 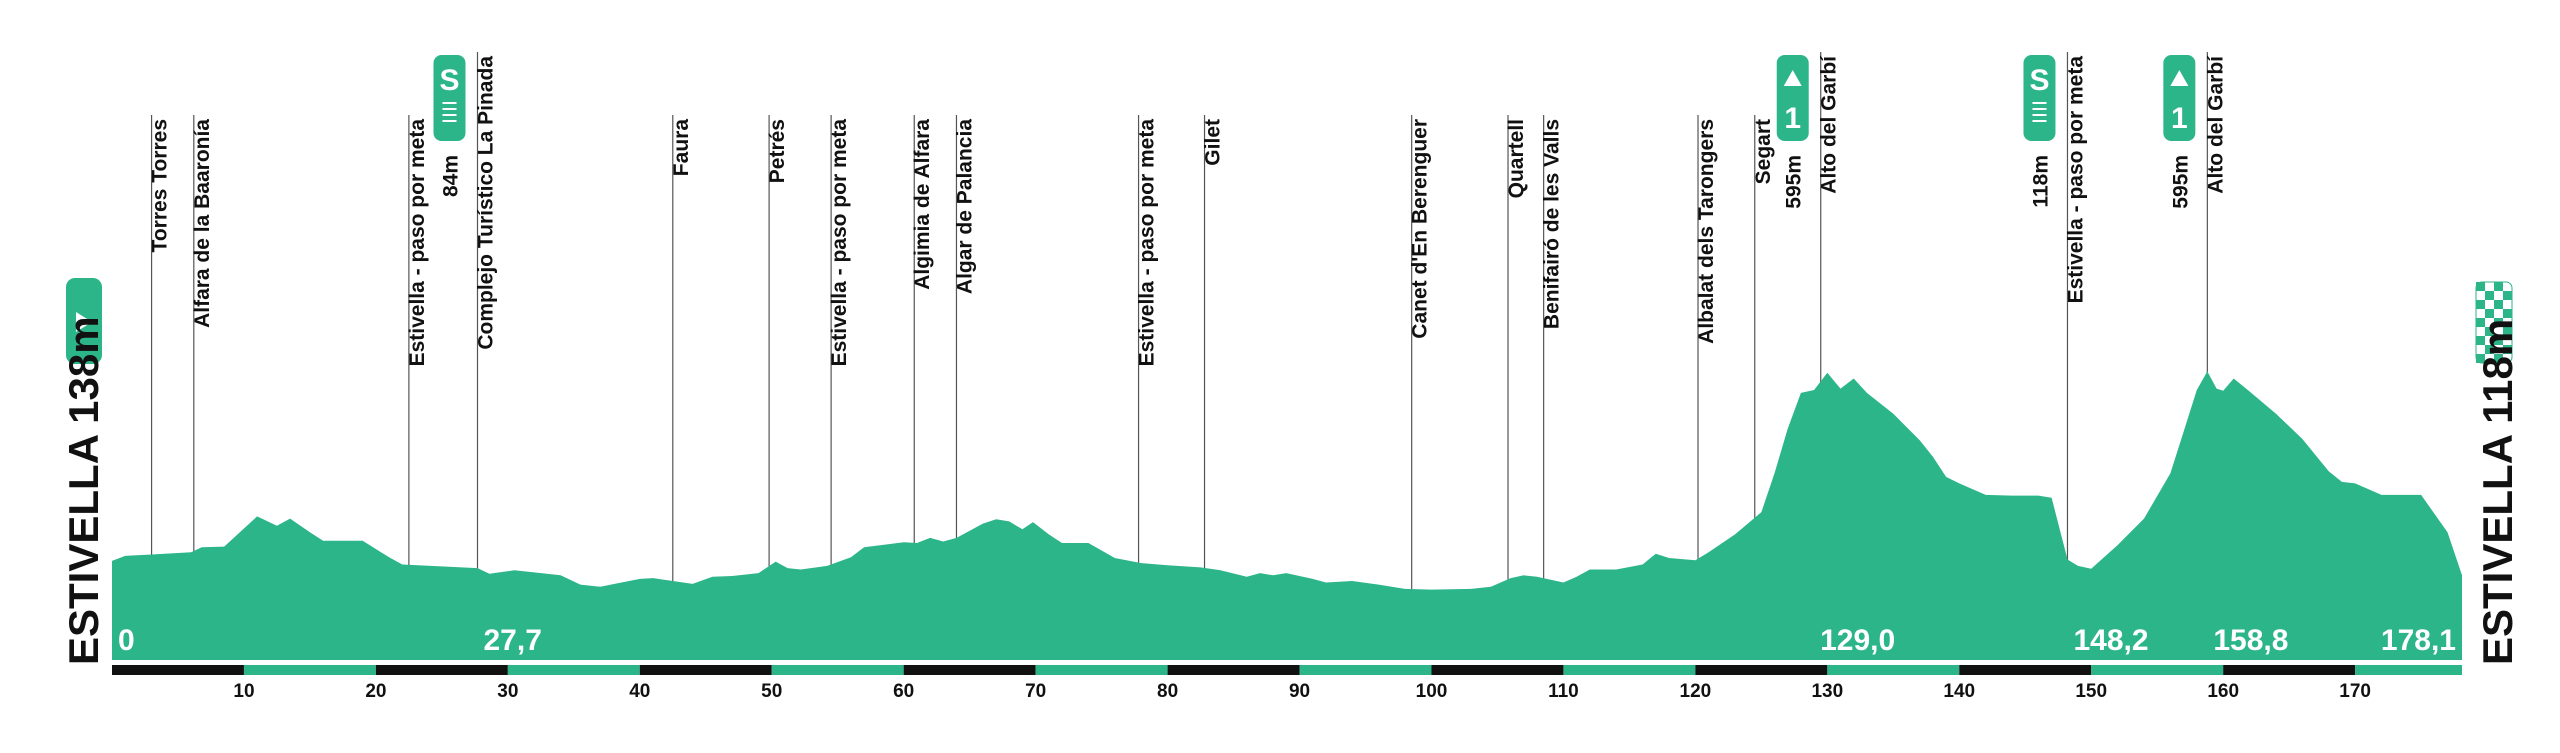 I want to click on waypoint-altitude: 118m, so click(x=2040, y=181).